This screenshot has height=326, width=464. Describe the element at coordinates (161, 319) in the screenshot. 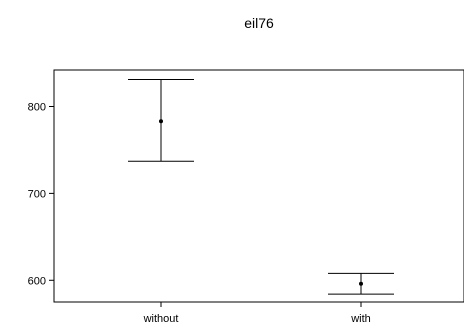

I see `x-tick-label: without` at that location.